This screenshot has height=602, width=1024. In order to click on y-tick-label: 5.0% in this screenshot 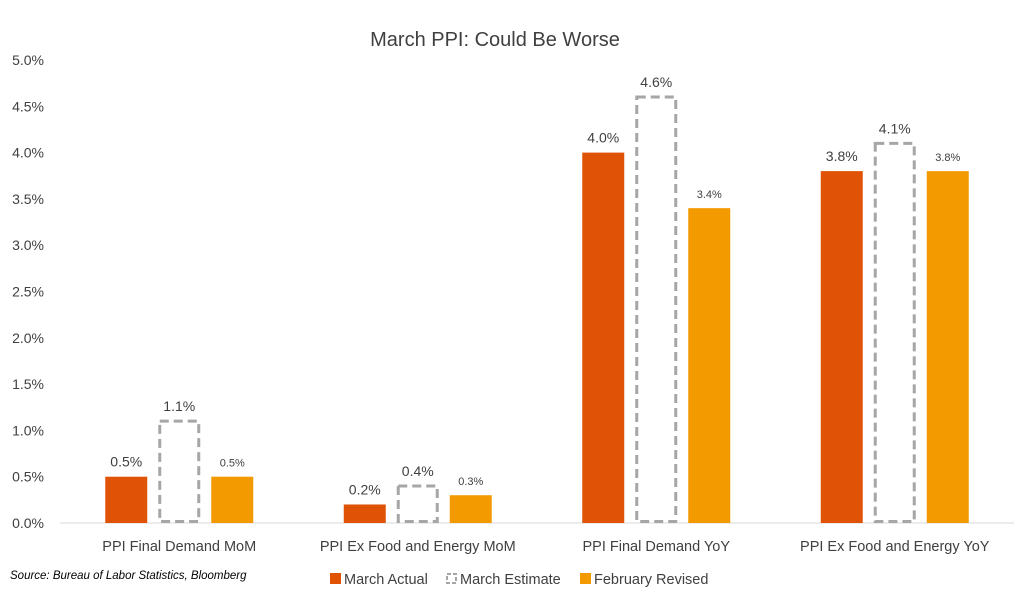, I will do `click(28, 60)`.